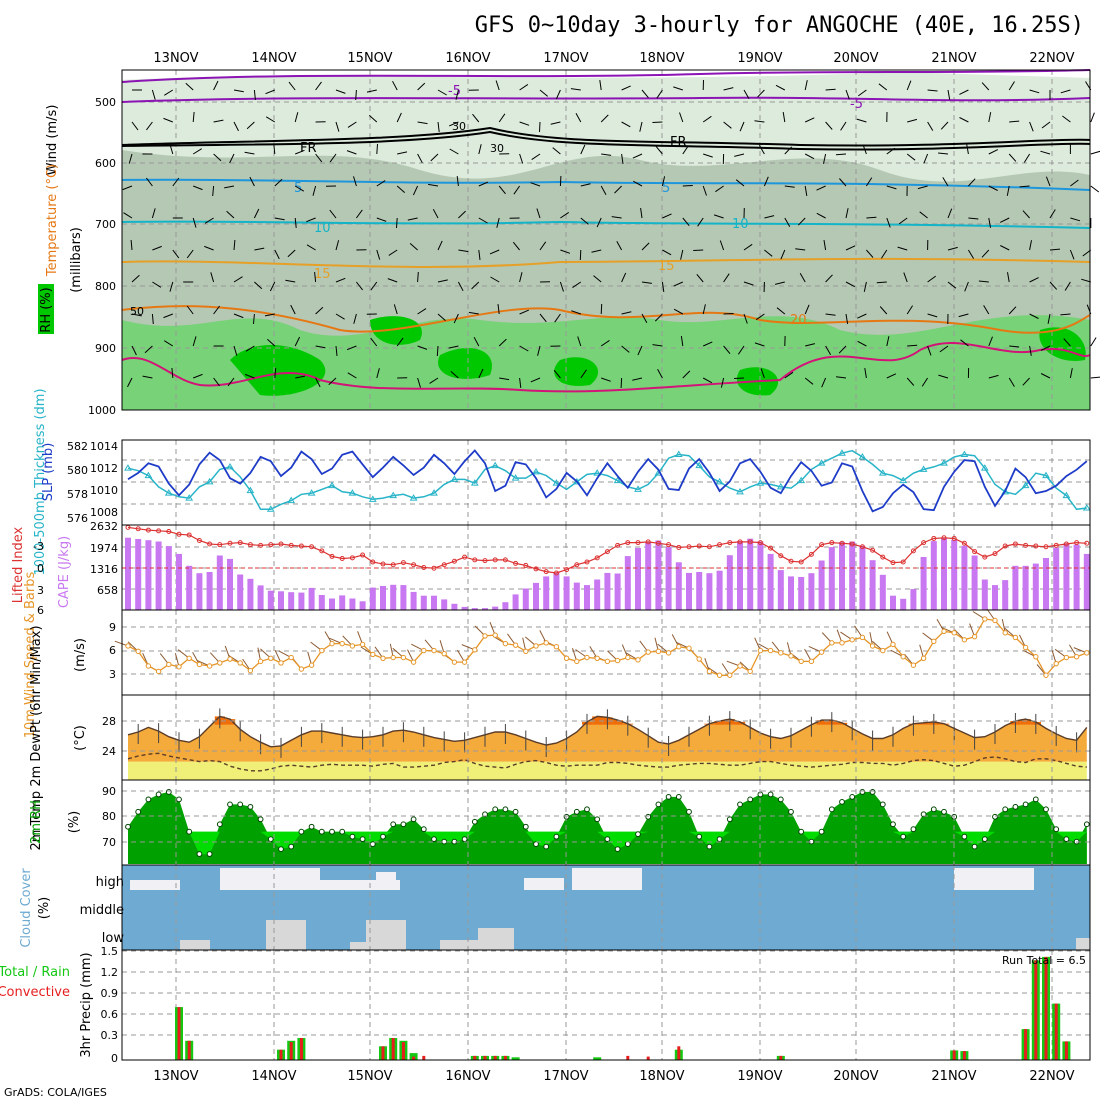  Describe the element at coordinates (104, 490) in the screenshot. I see `slp-tick: 1010` at that location.